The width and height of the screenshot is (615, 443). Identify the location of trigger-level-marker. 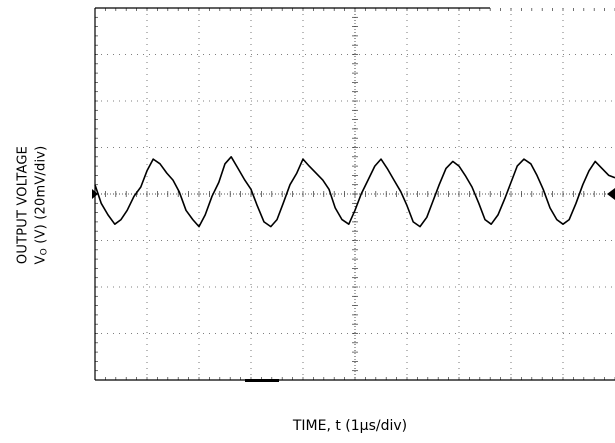
(611, 194).